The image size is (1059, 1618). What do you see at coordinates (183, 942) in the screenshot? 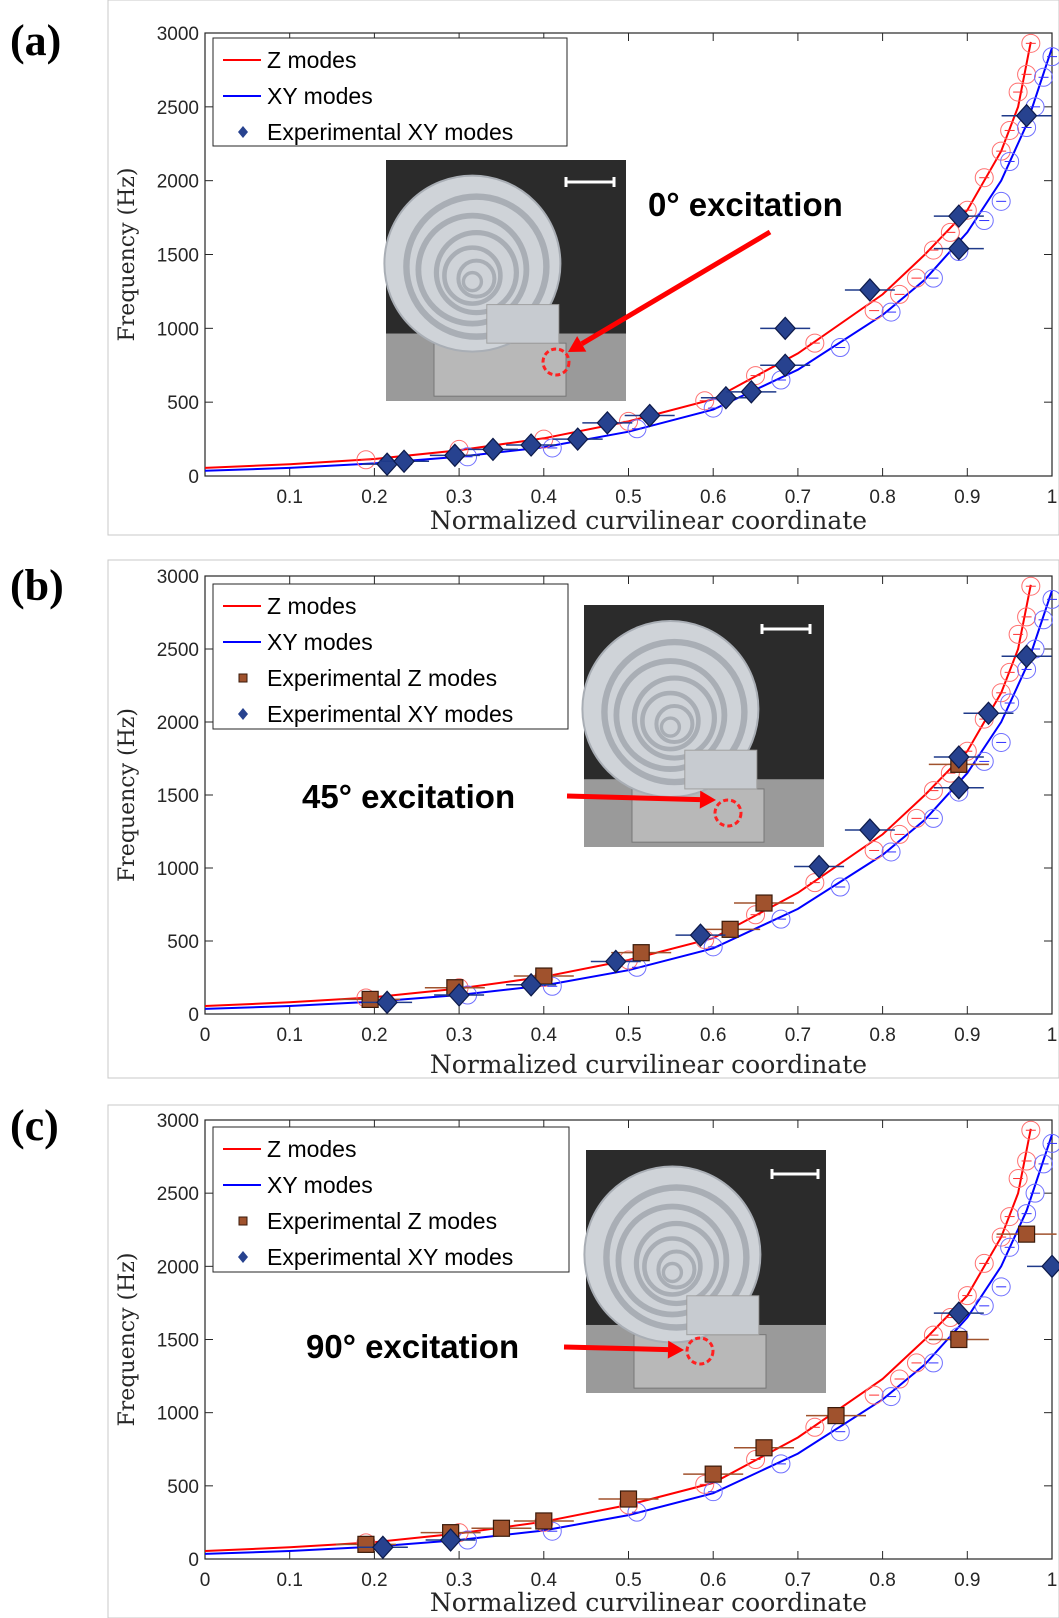
I see `y-tick-label: 500` at bounding box center [183, 942].